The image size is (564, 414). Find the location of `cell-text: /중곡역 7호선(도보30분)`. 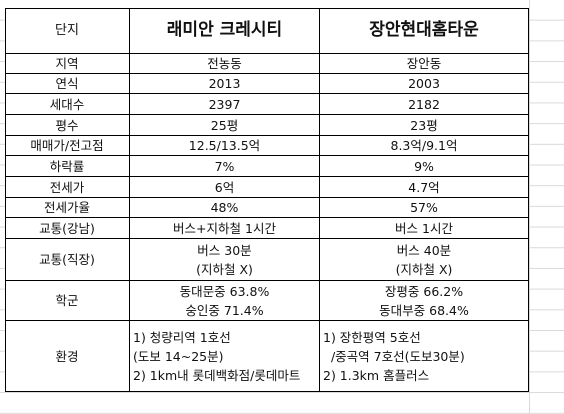

cell-text: /중곡역 7호선(도보30분) is located at coordinates (394, 356).